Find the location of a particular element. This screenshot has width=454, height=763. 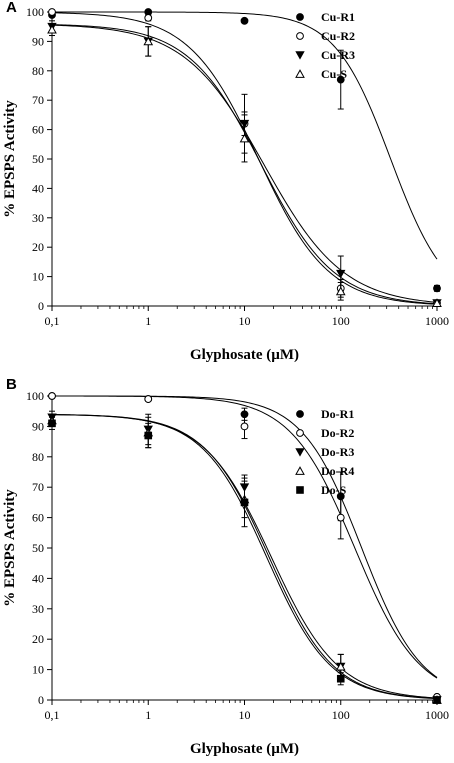

legend-label-cu-r3: Cu-R3 is located at coordinates (338, 55).